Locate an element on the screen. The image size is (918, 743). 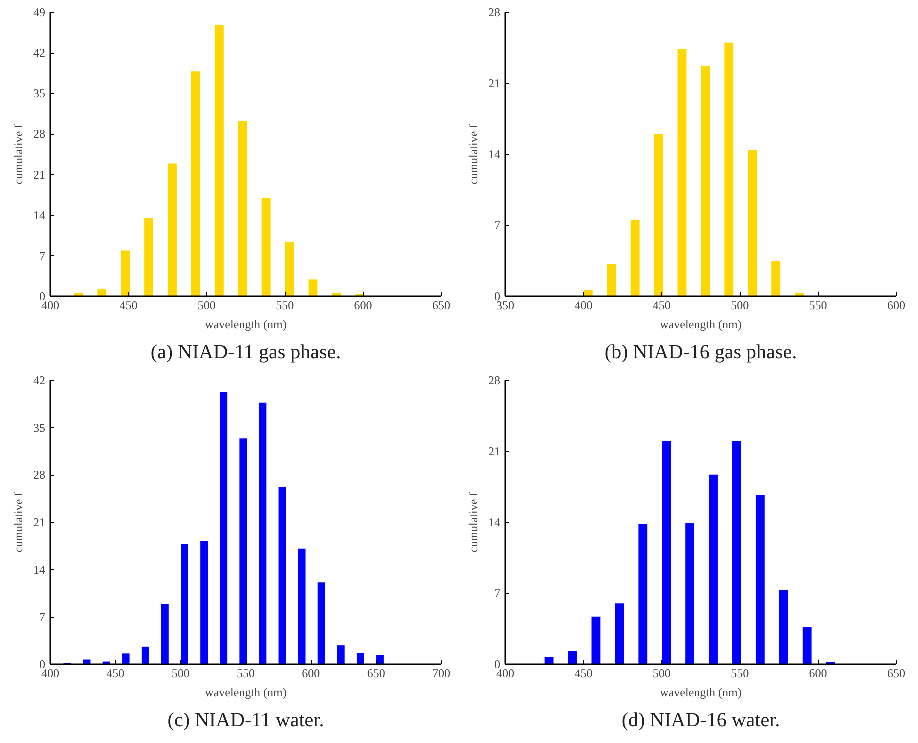
x-tick-label: 400 is located at coordinates (583, 305).